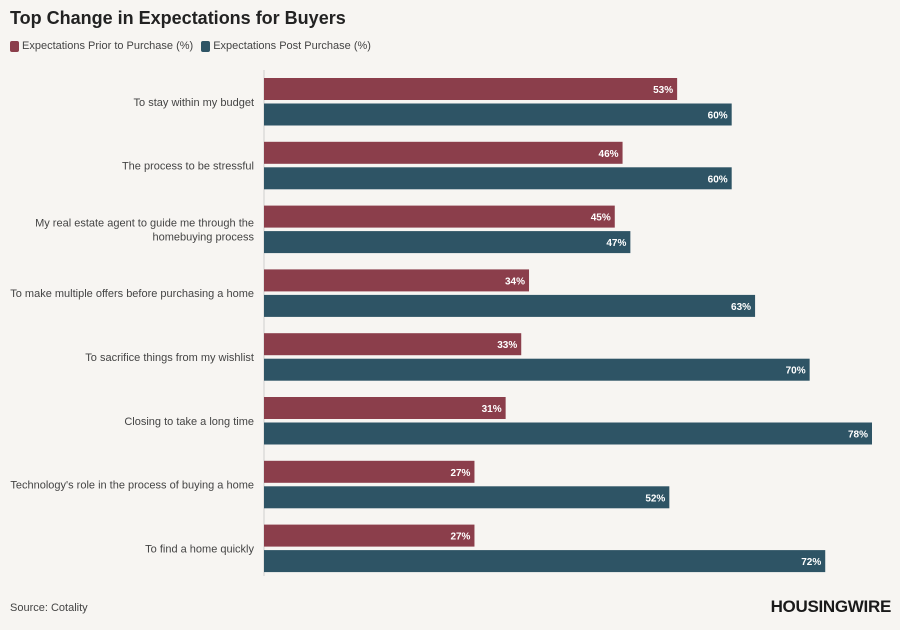  I want to click on bar-value-label: 78%, so click(858, 435).